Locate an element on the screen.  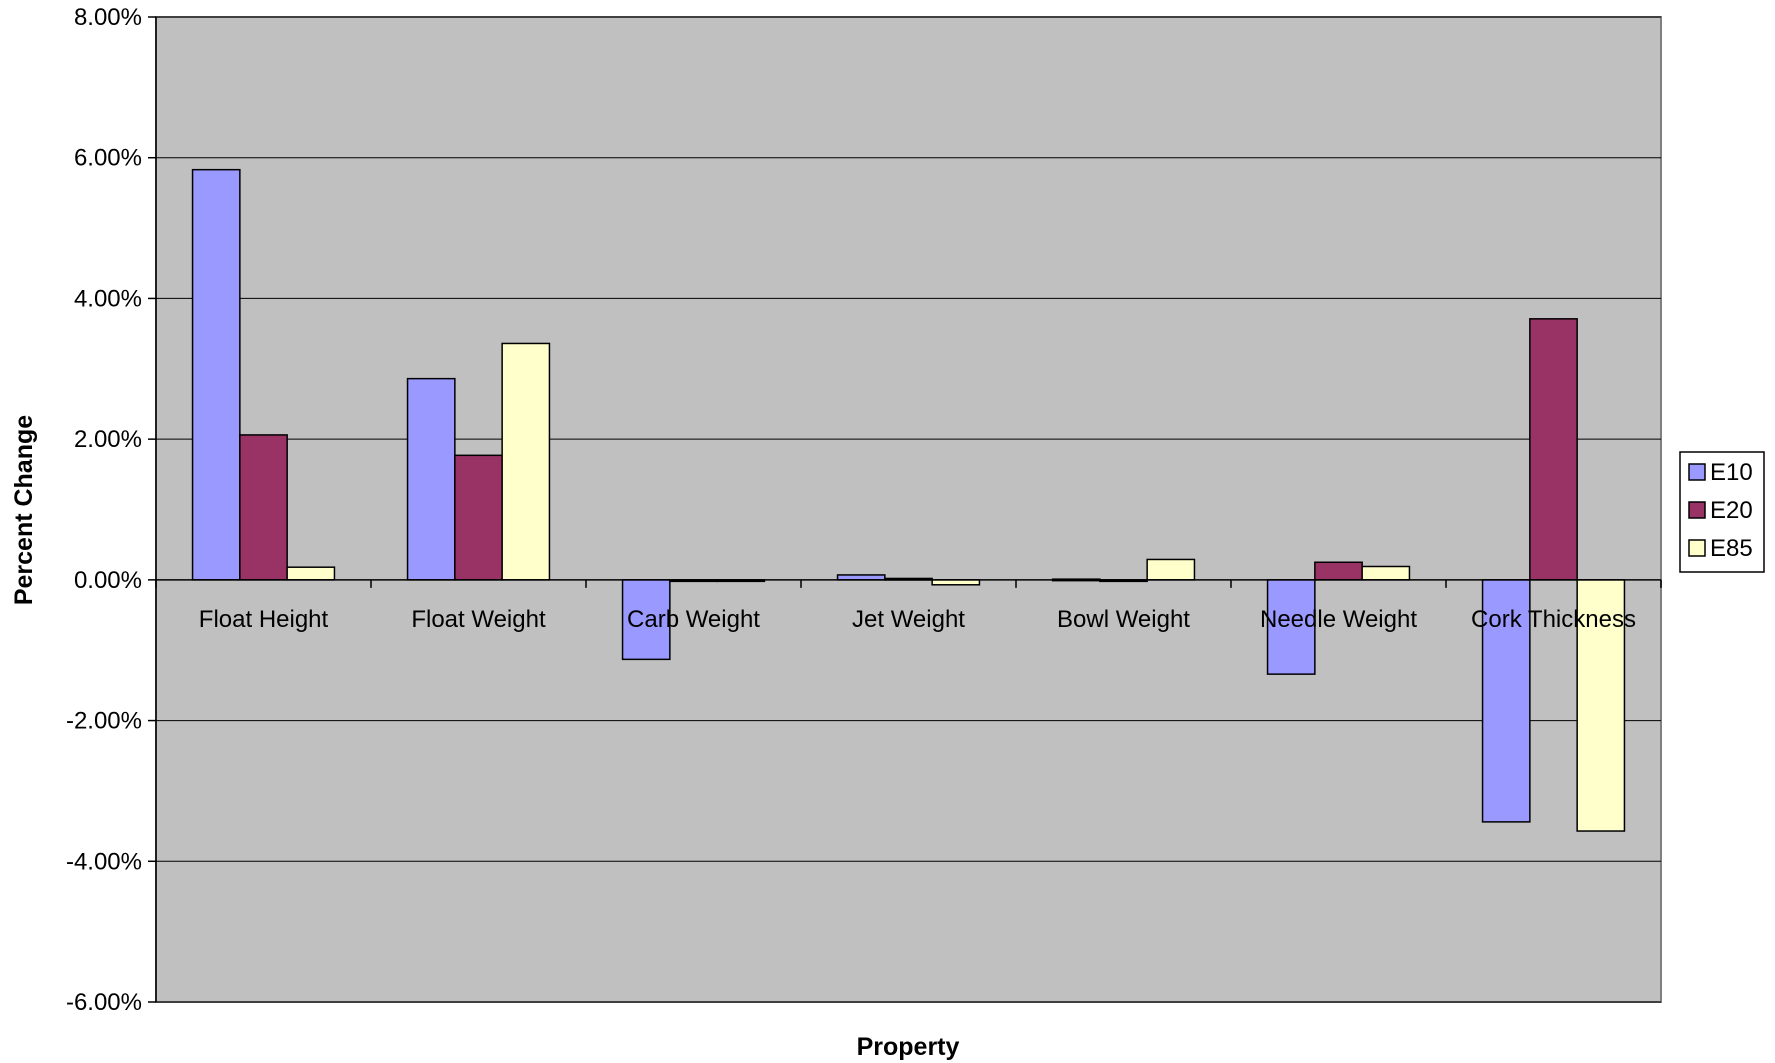
x-tick-label: Float Height is located at coordinates (264, 619).